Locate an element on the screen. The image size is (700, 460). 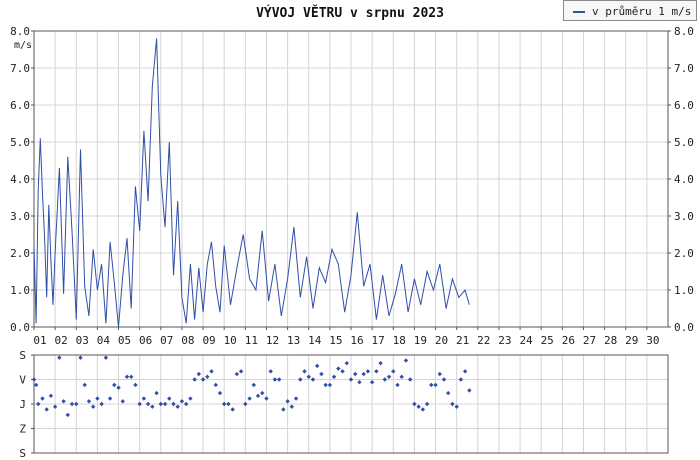
x-tick-label: 02 is located at coordinates (61, 340).